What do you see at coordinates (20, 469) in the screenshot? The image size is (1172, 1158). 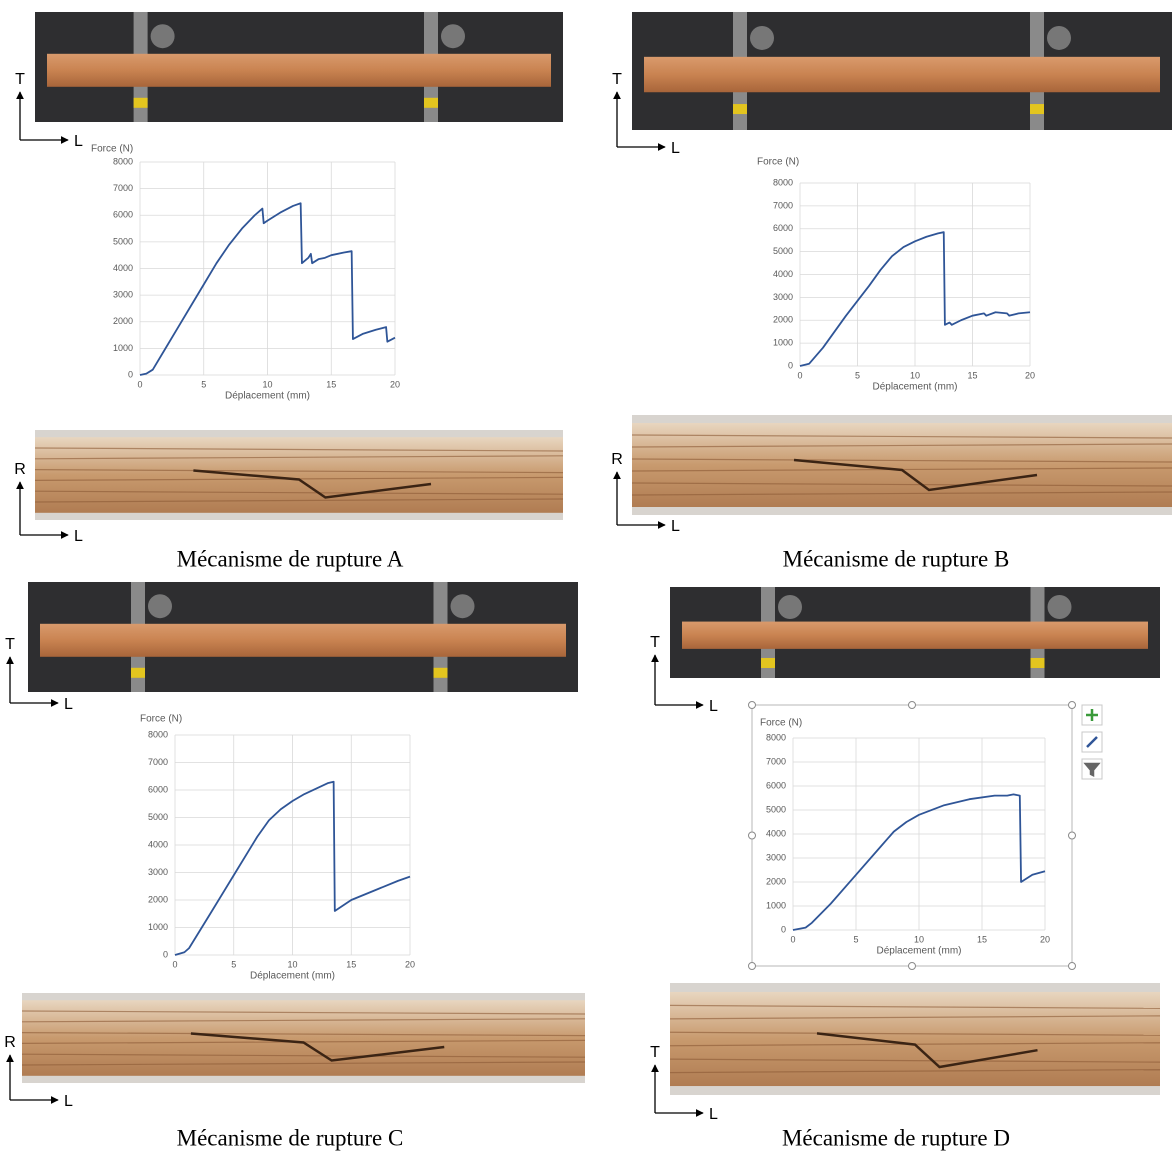 I see `axis-direction-label: R` at bounding box center [20, 469].